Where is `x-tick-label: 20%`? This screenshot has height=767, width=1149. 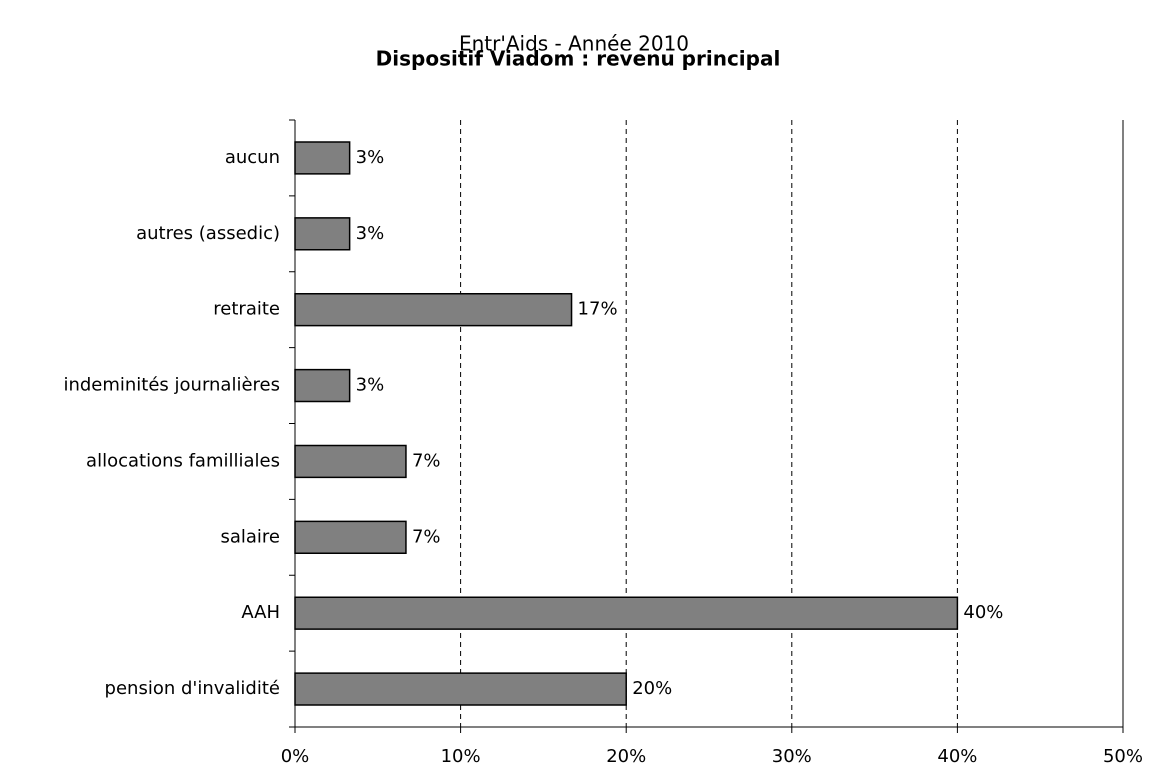 x-tick-label: 20% is located at coordinates (626, 756).